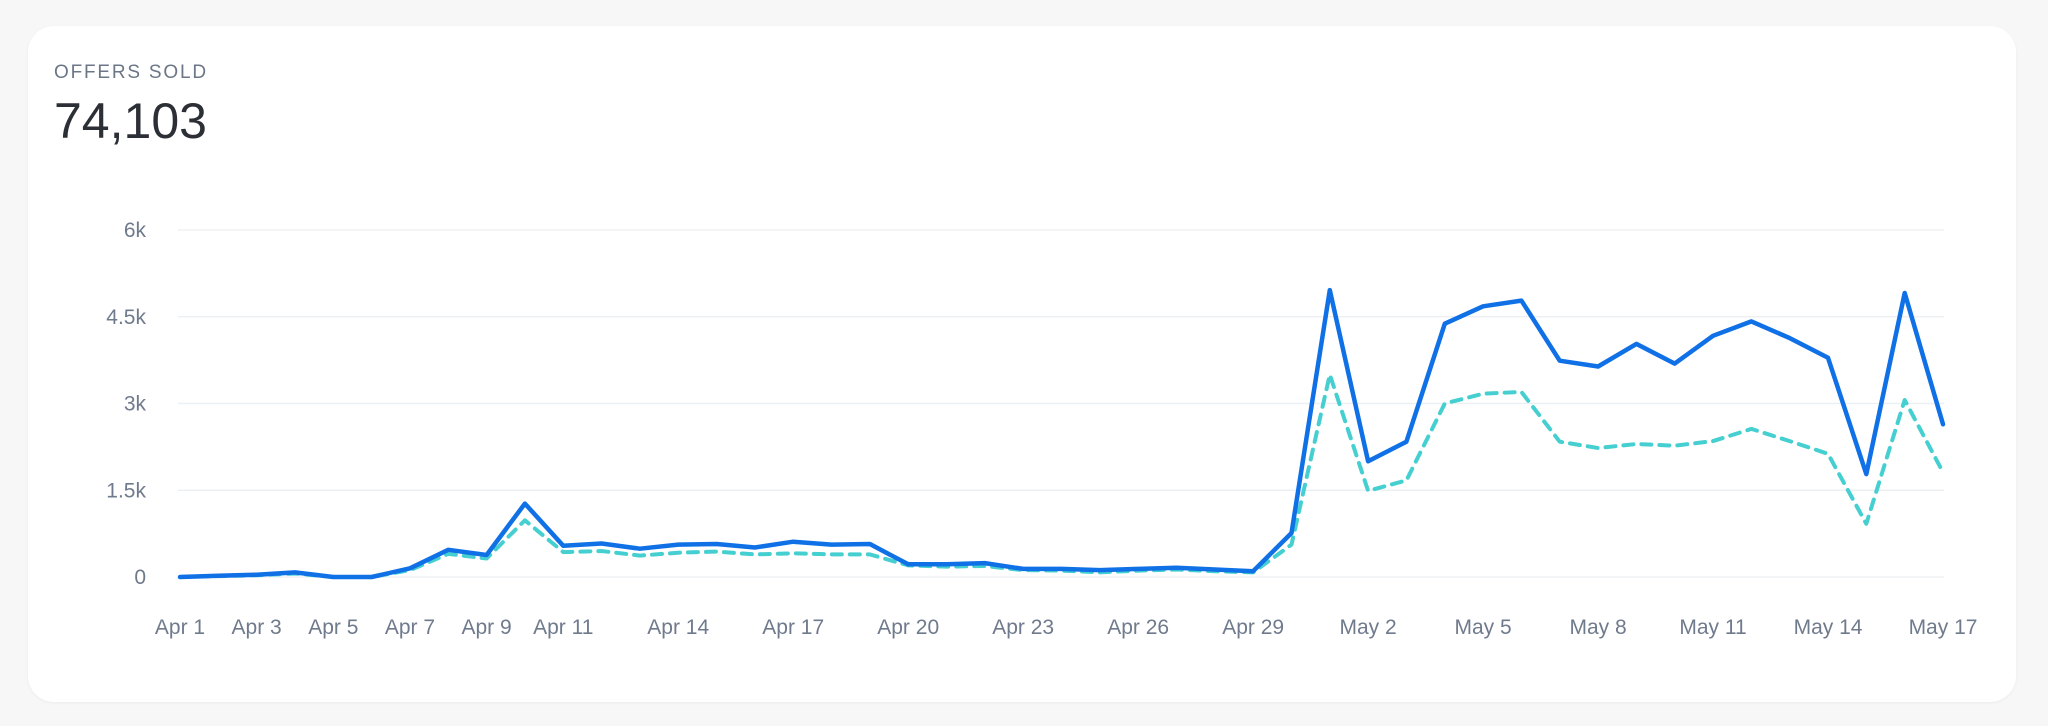  What do you see at coordinates (487, 627) in the screenshot?
I see `x-tick-label: Apr 9` at bounding box center [487, 627].